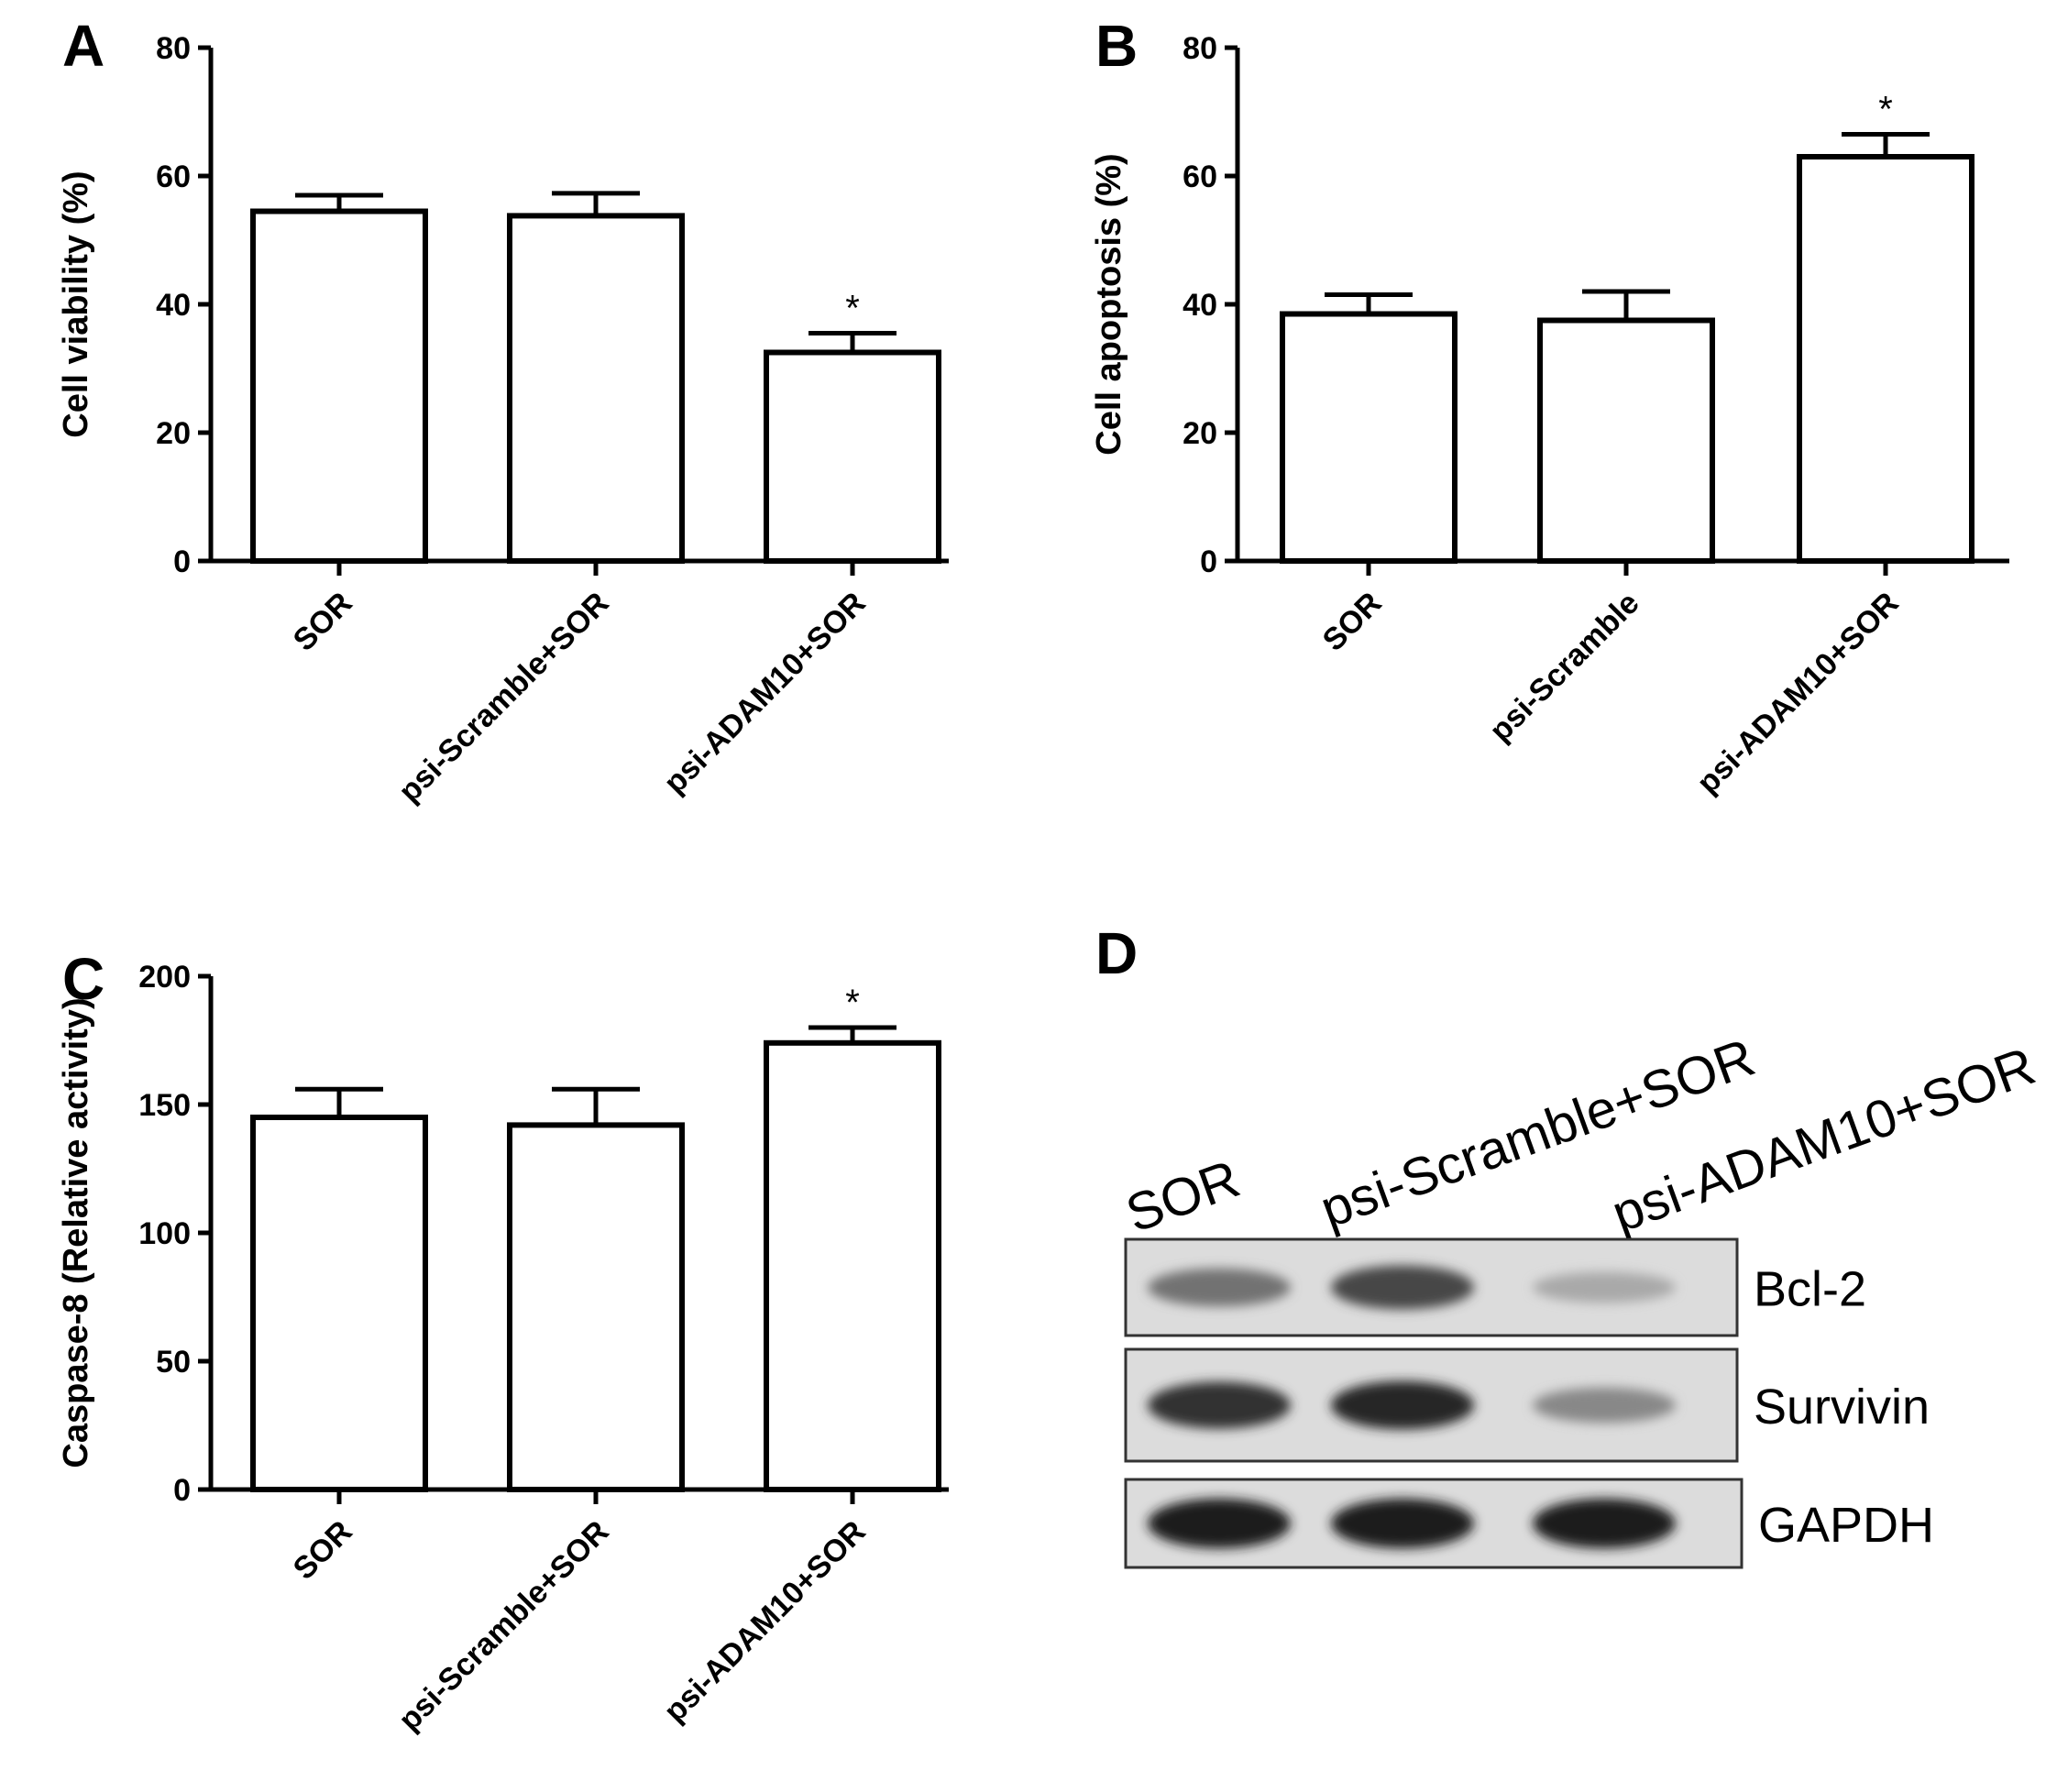 The image size is (2057, 1792). What do you see at coordinates (76, 1232) in the screenshot?
I see `y-axis-title: Caspase-8 (Relative activity)` at bounding box center [76, 1232].